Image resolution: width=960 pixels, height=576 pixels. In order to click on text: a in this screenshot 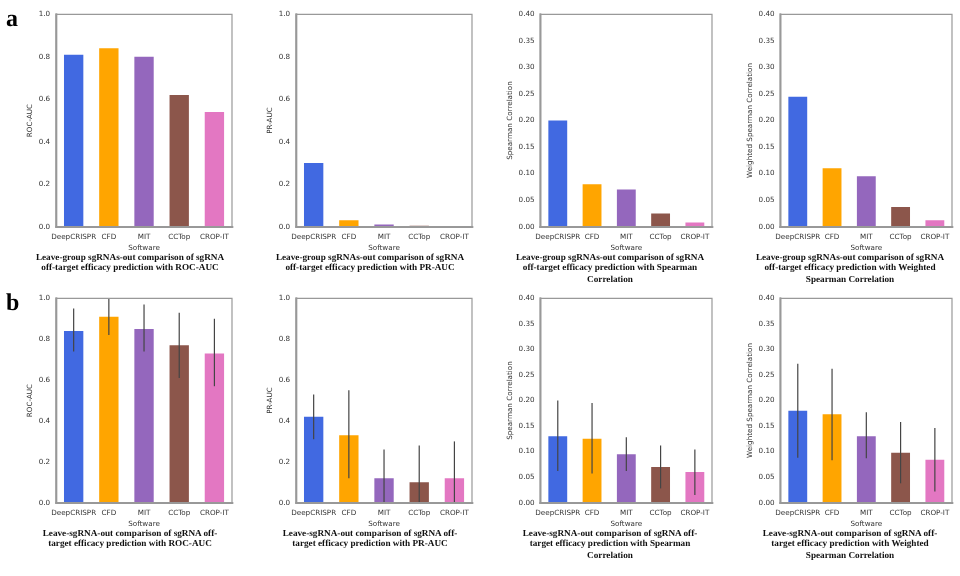, I will do `click(12, 19)`.